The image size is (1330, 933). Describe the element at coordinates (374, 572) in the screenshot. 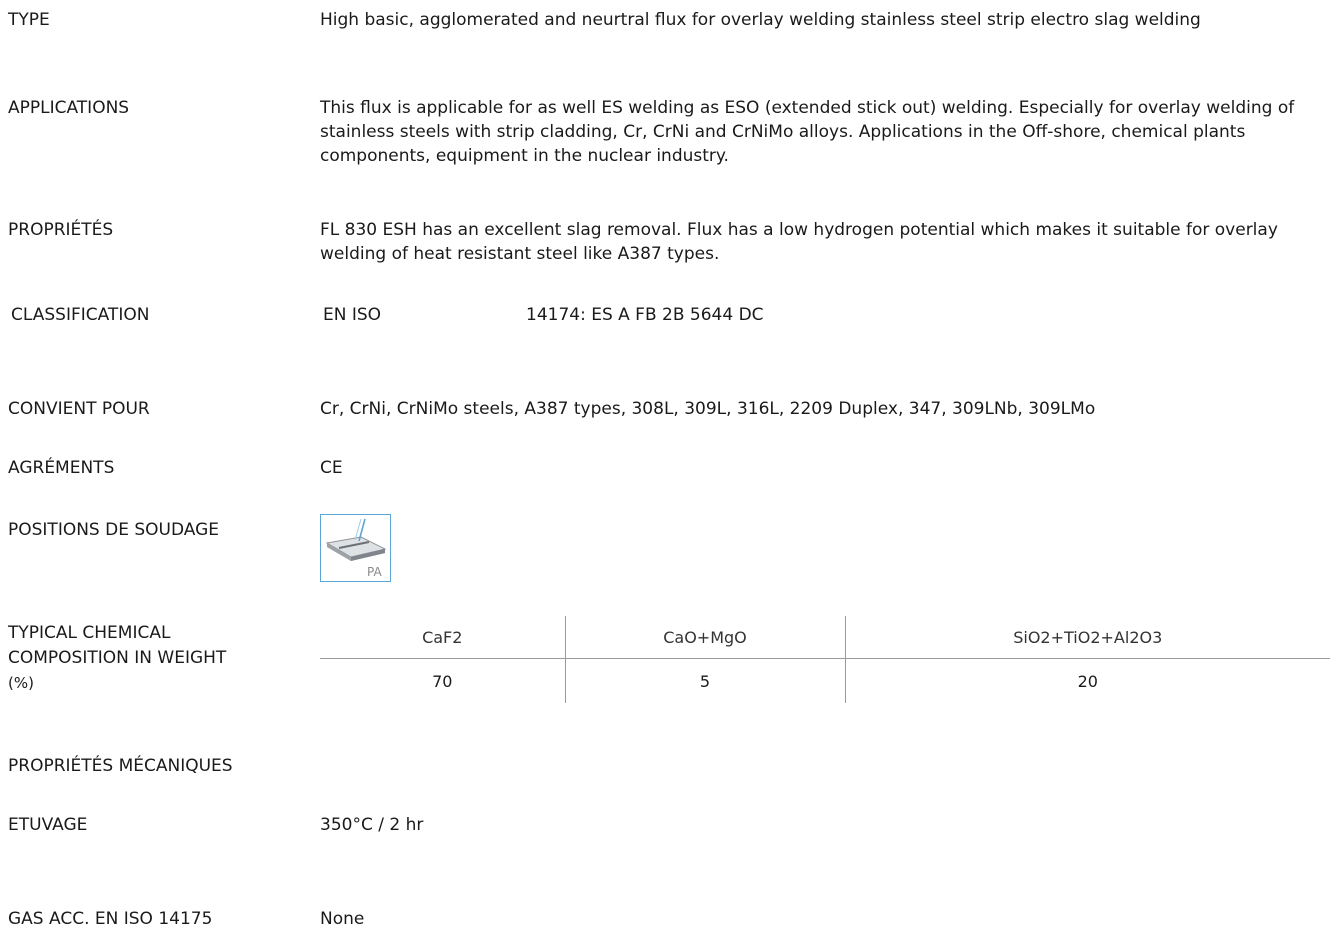

I see `pa-icon-label: PA` at that location.